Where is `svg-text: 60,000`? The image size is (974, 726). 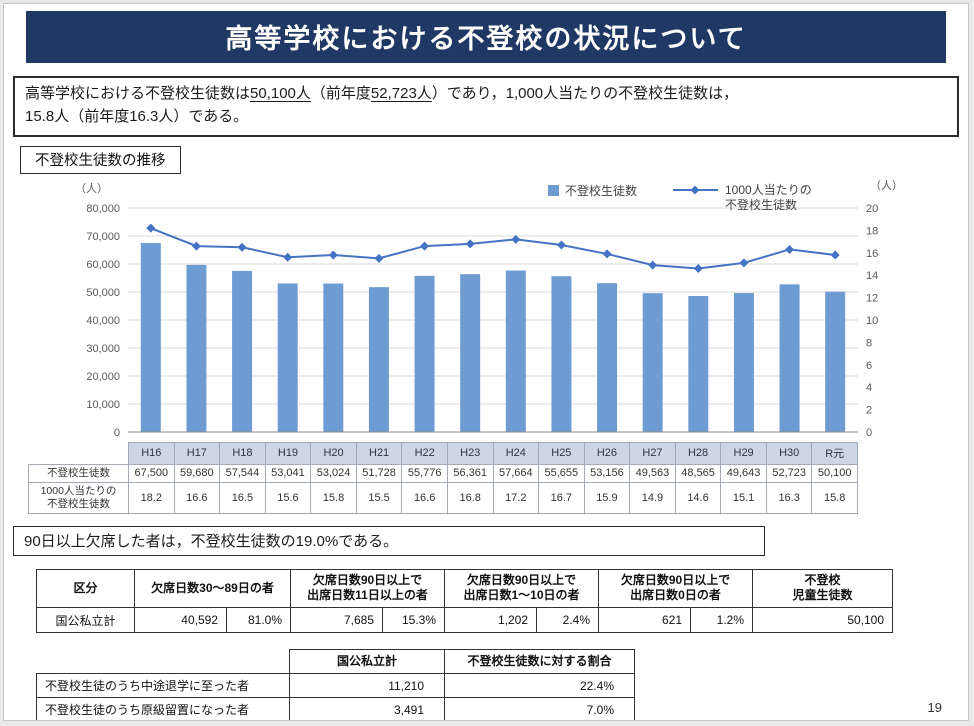 svg-text: 60,000 is located at coordinates (103, 265).